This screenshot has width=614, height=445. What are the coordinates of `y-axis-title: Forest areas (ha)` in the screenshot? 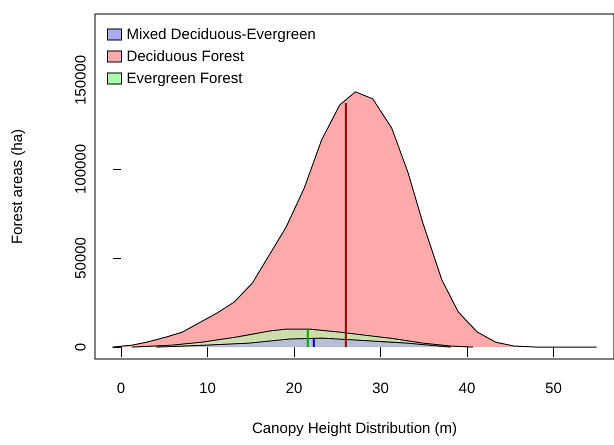 It's located at (17, 186).